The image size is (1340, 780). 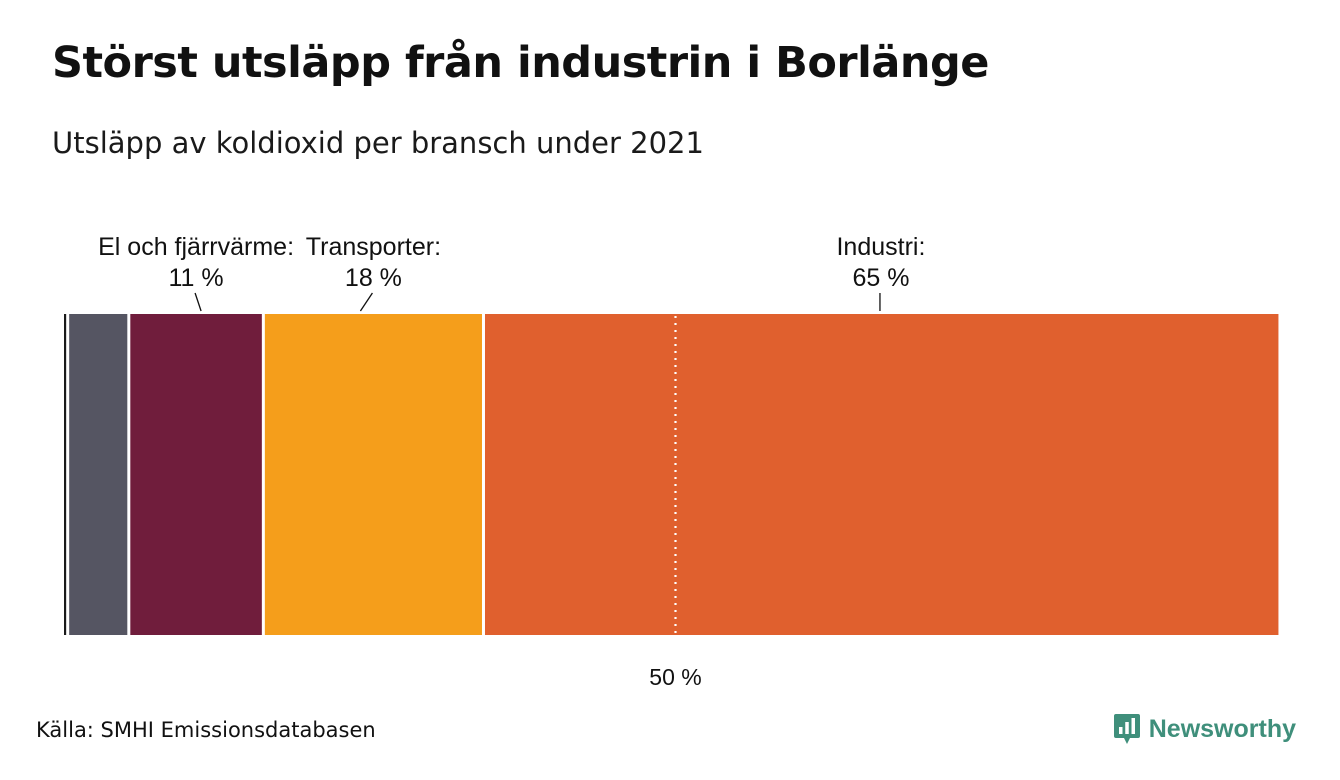 What do you see at coordinates (373, 278) in the screenshot?
I see `segment-value-label: 18 %` at bounding box center [373, 278].